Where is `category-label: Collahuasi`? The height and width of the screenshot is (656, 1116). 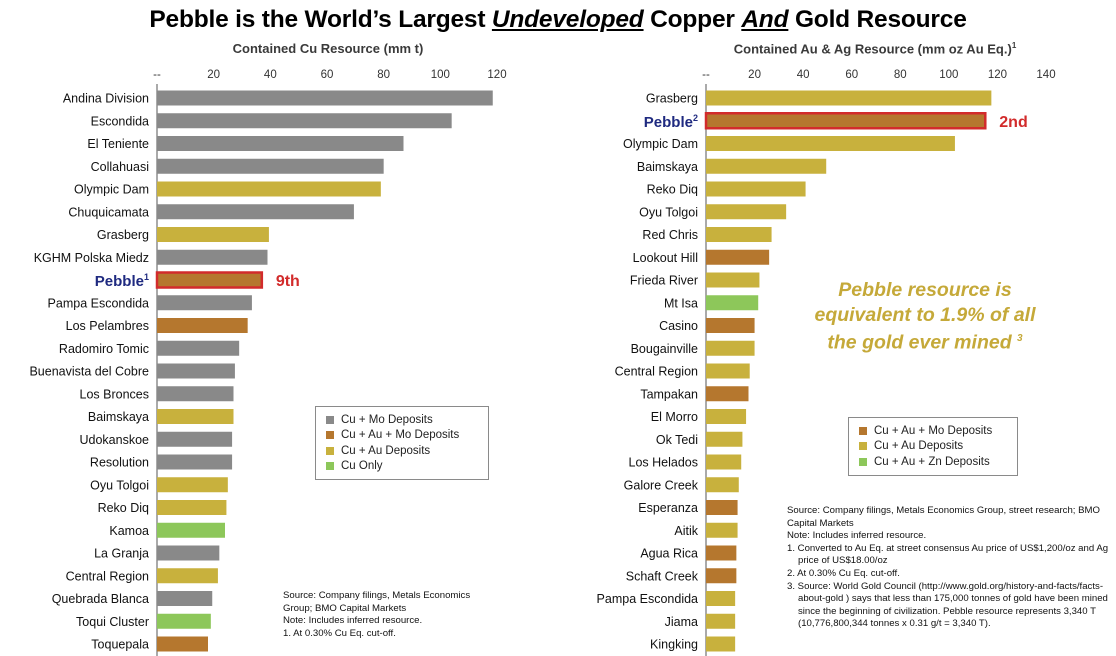 category-label: Collahuasi is located at coordinates (120, 167).